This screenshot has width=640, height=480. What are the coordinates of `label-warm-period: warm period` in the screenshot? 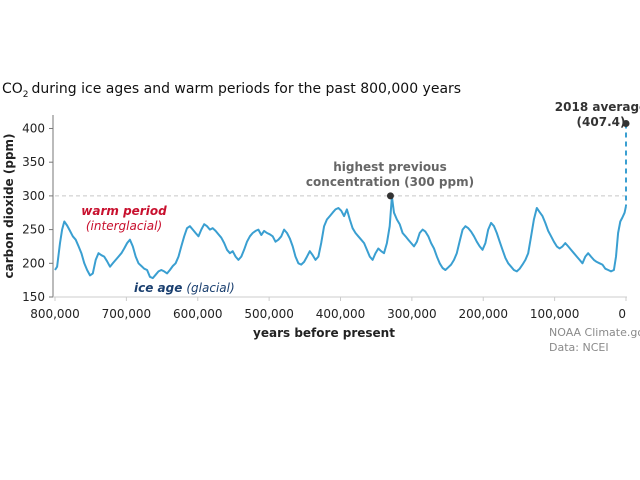 It's located at (124, 211).